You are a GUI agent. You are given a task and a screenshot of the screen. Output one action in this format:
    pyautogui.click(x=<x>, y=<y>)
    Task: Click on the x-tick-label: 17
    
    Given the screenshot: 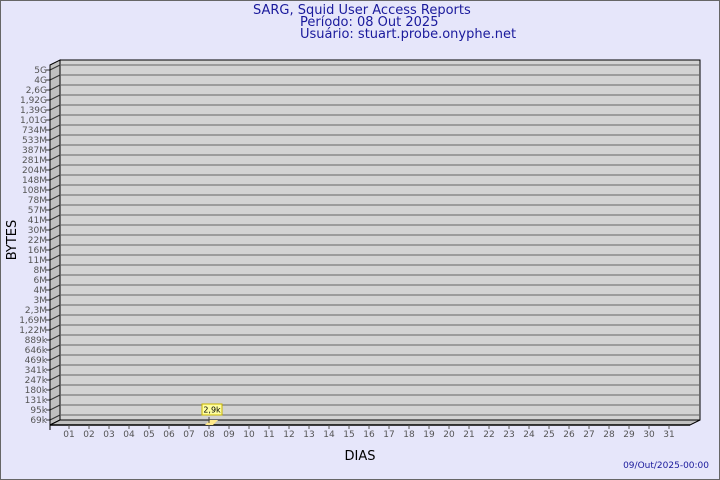 What is the action you would take?
    pyautogui.click(x=388, y=435)
    